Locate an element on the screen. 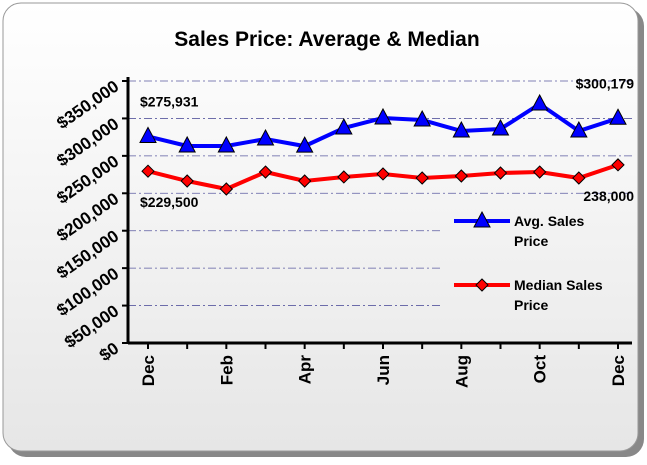 This screenshot has height=465, width=647. data-label: $229,500 is located at coordinates (169, 202).